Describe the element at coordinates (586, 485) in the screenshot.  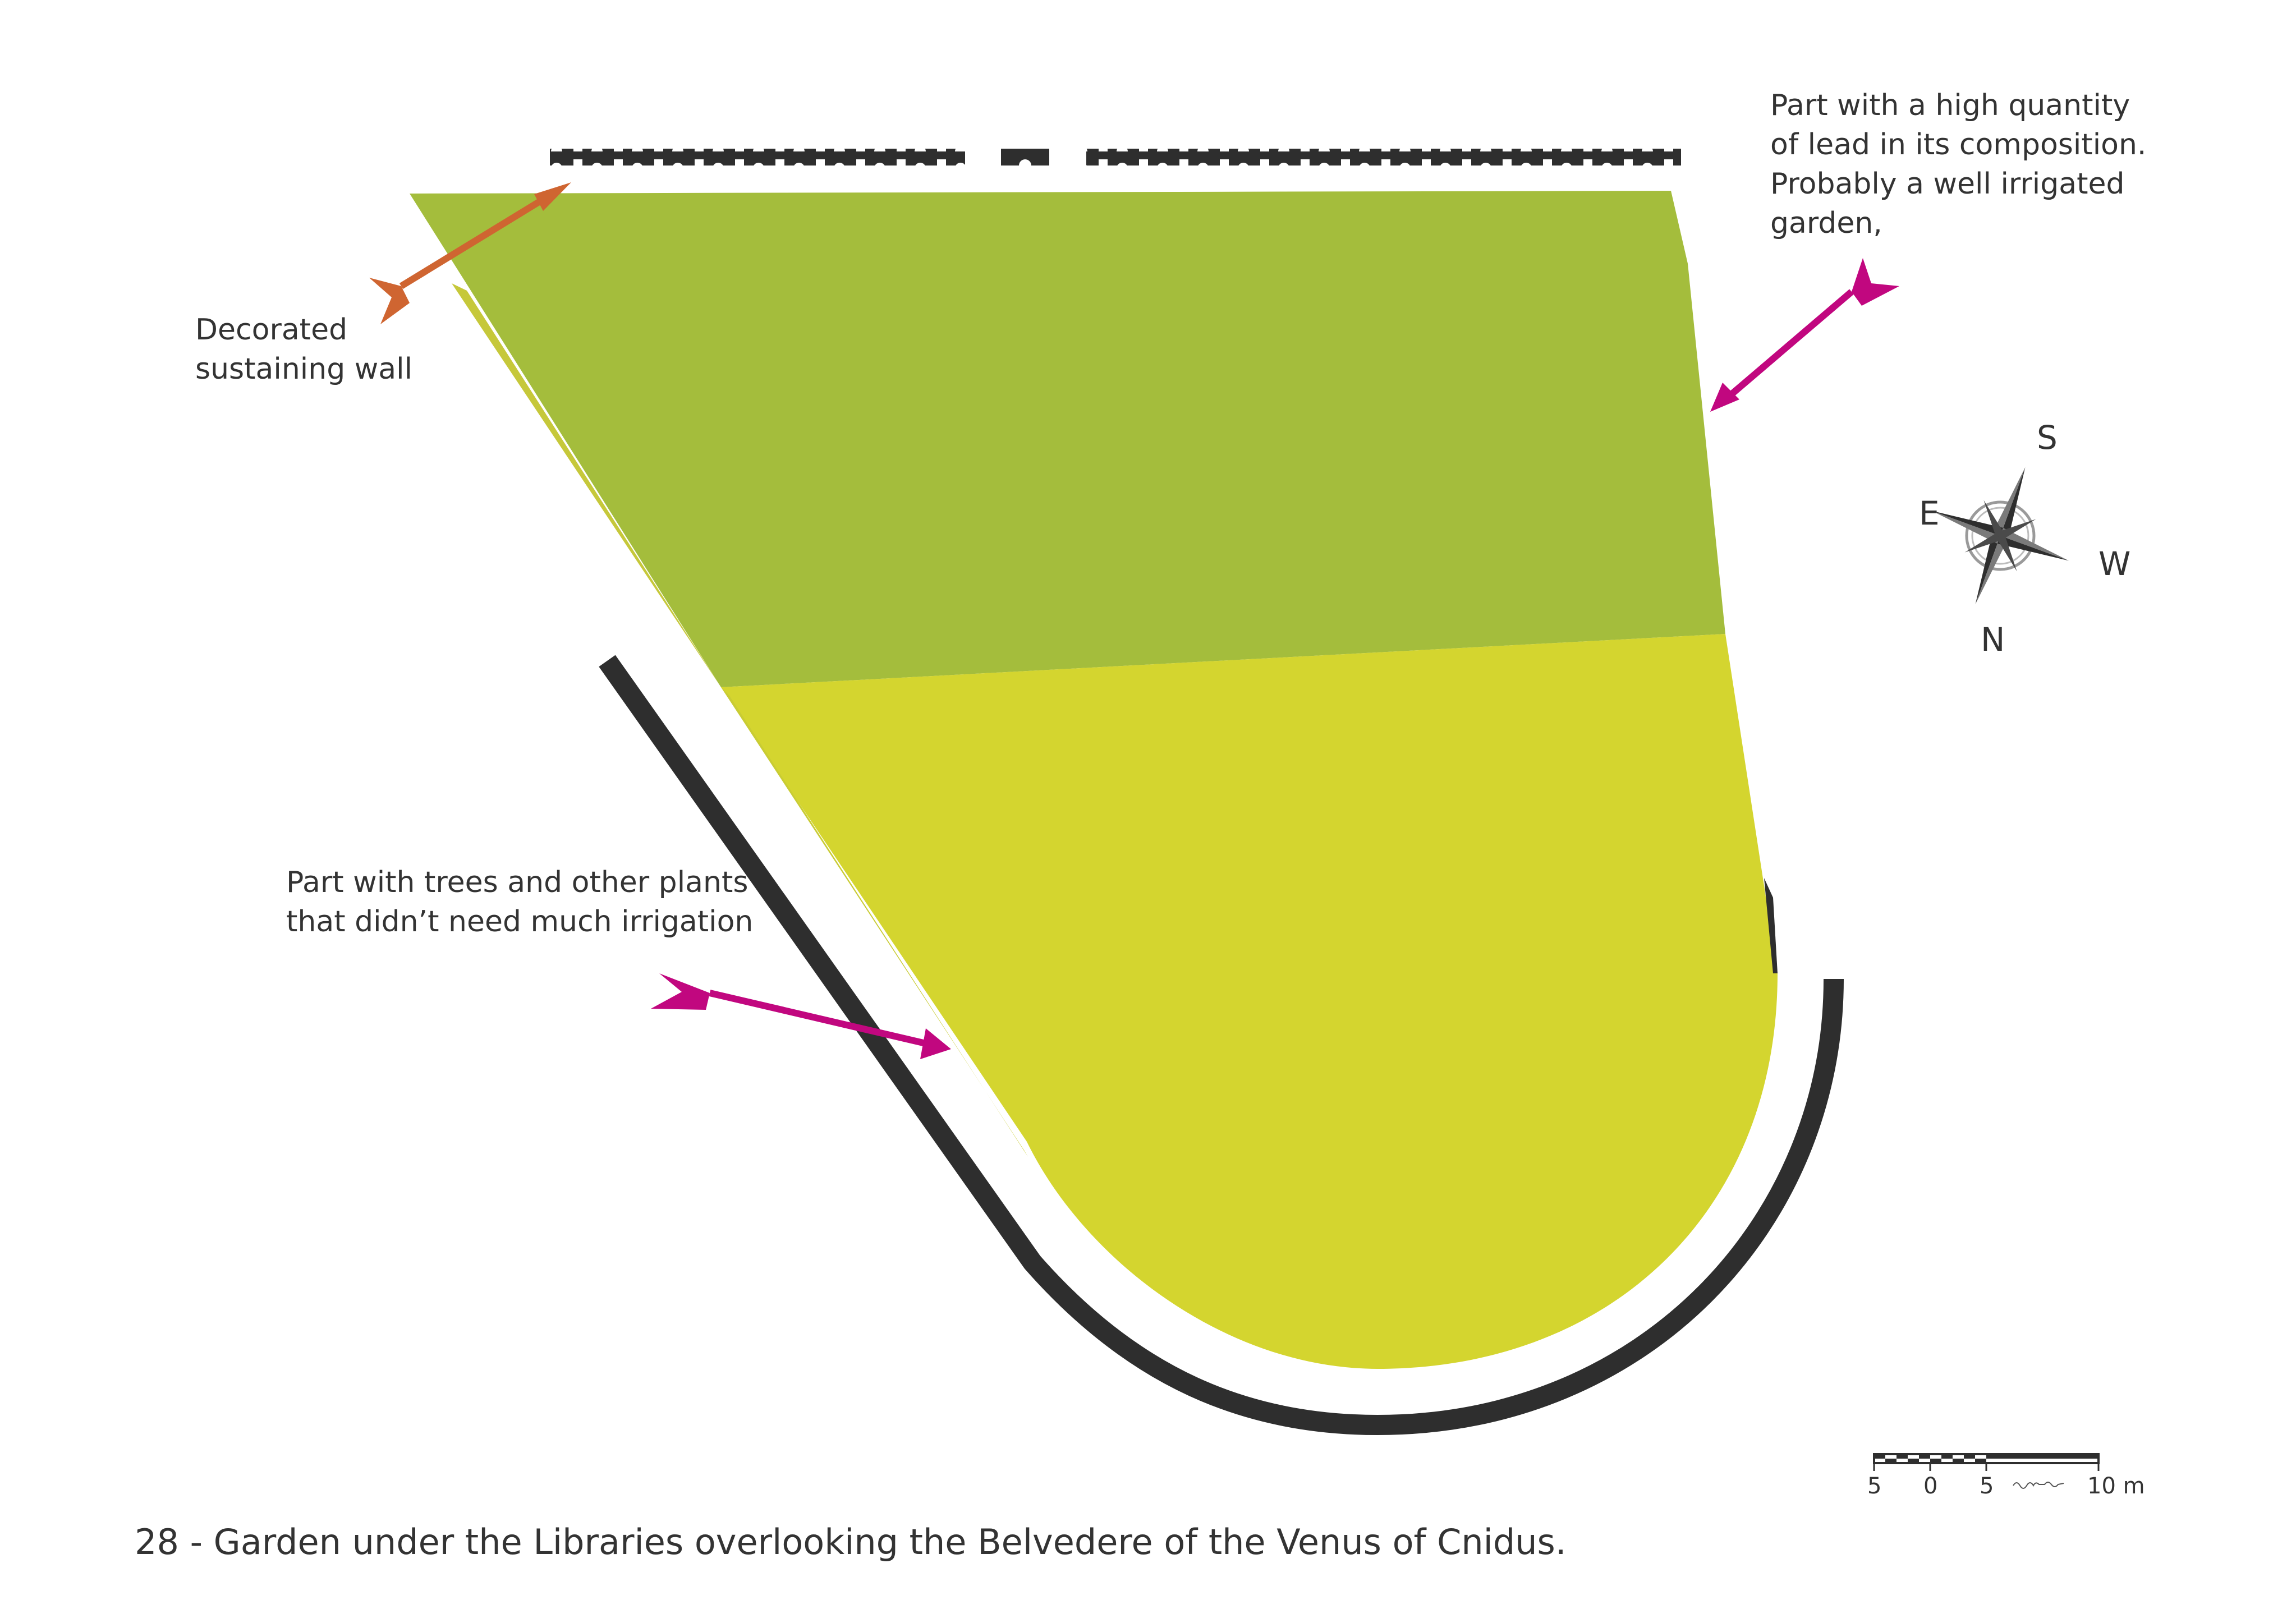
I see `upper-garden-sliver` at that location.